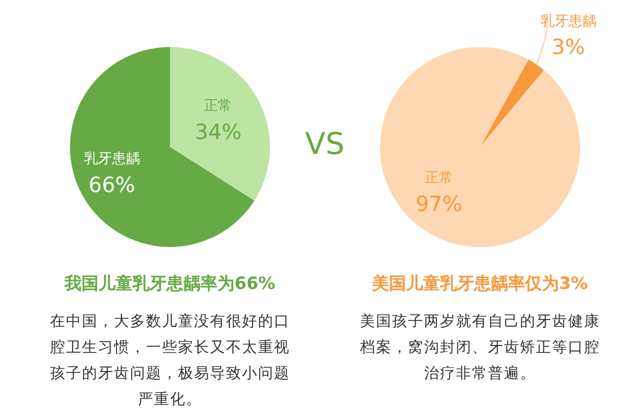  Describe the element at coordinates (112, 184) in the screenshot. I see `data-label: 66%` at that location.